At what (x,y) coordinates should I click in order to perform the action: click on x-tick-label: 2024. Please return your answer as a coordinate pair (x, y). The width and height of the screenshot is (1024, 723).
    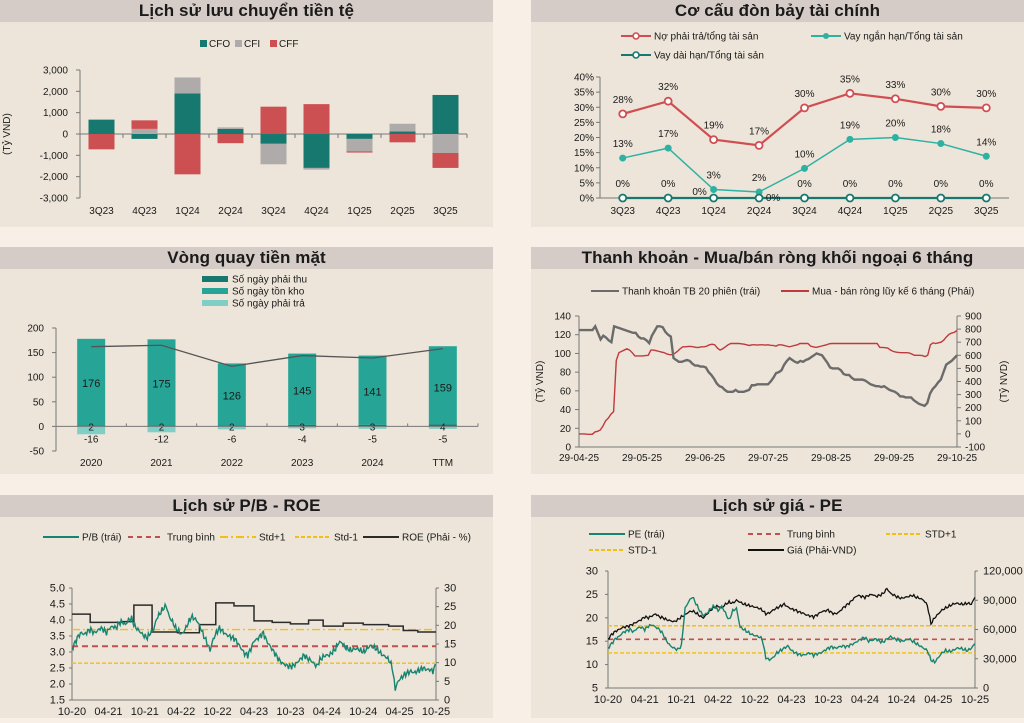
    Looking at the image, I should click on (372, 463).